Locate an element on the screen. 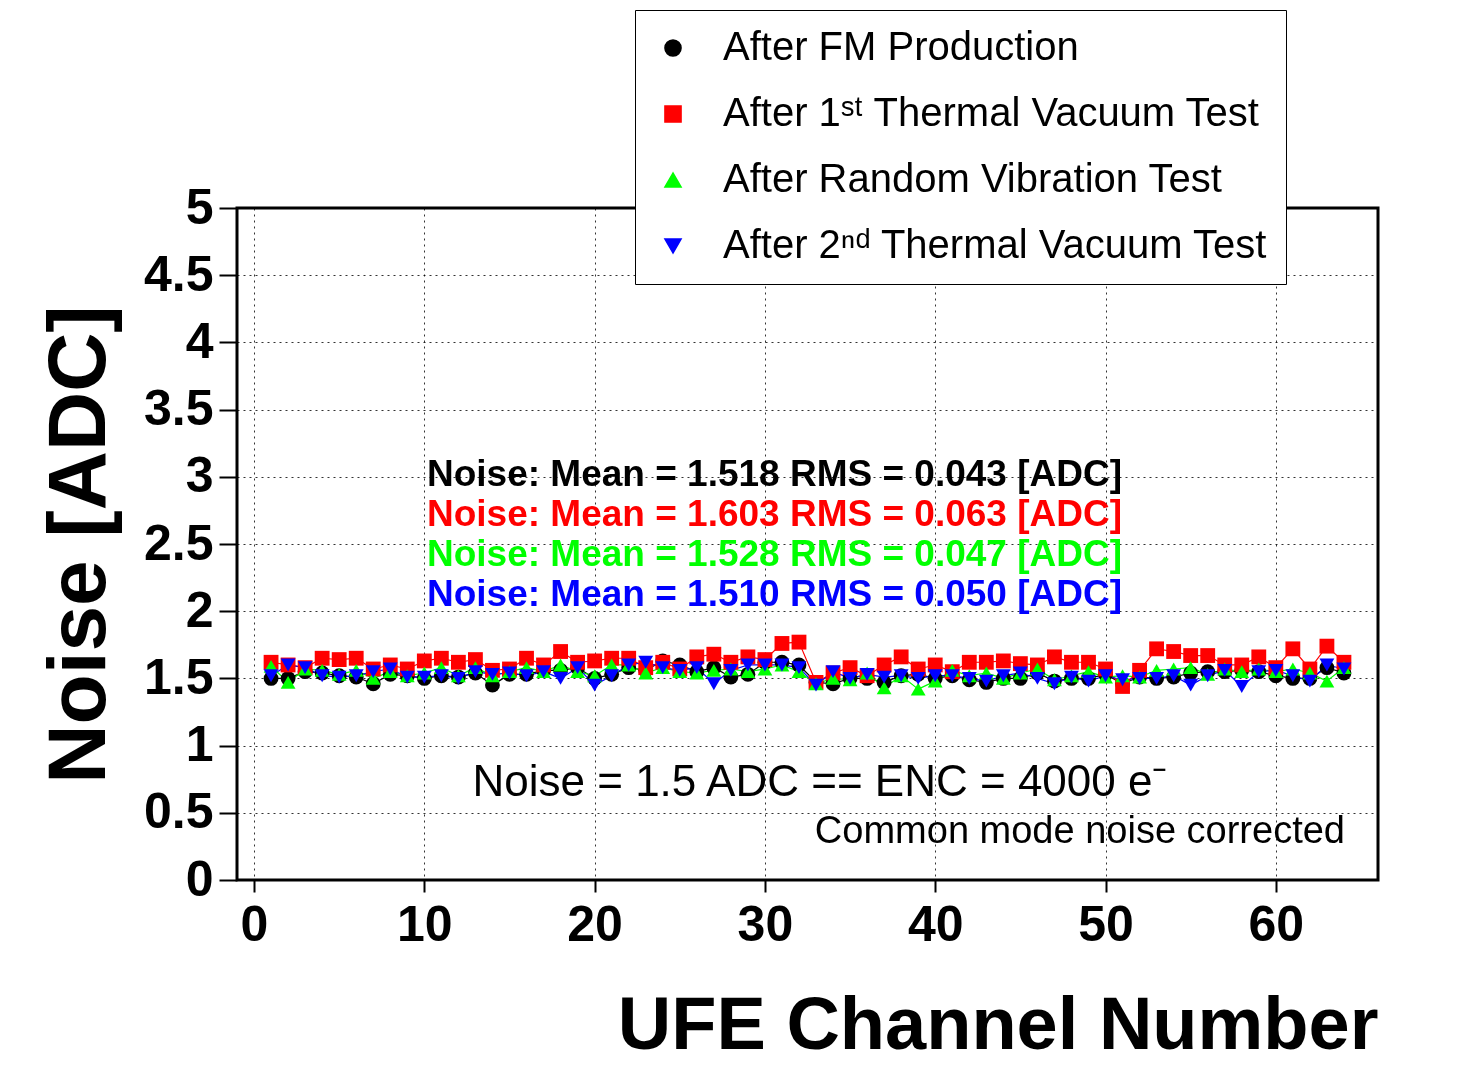  x-tick-label: 50 is located at coordinates (1106, 923).